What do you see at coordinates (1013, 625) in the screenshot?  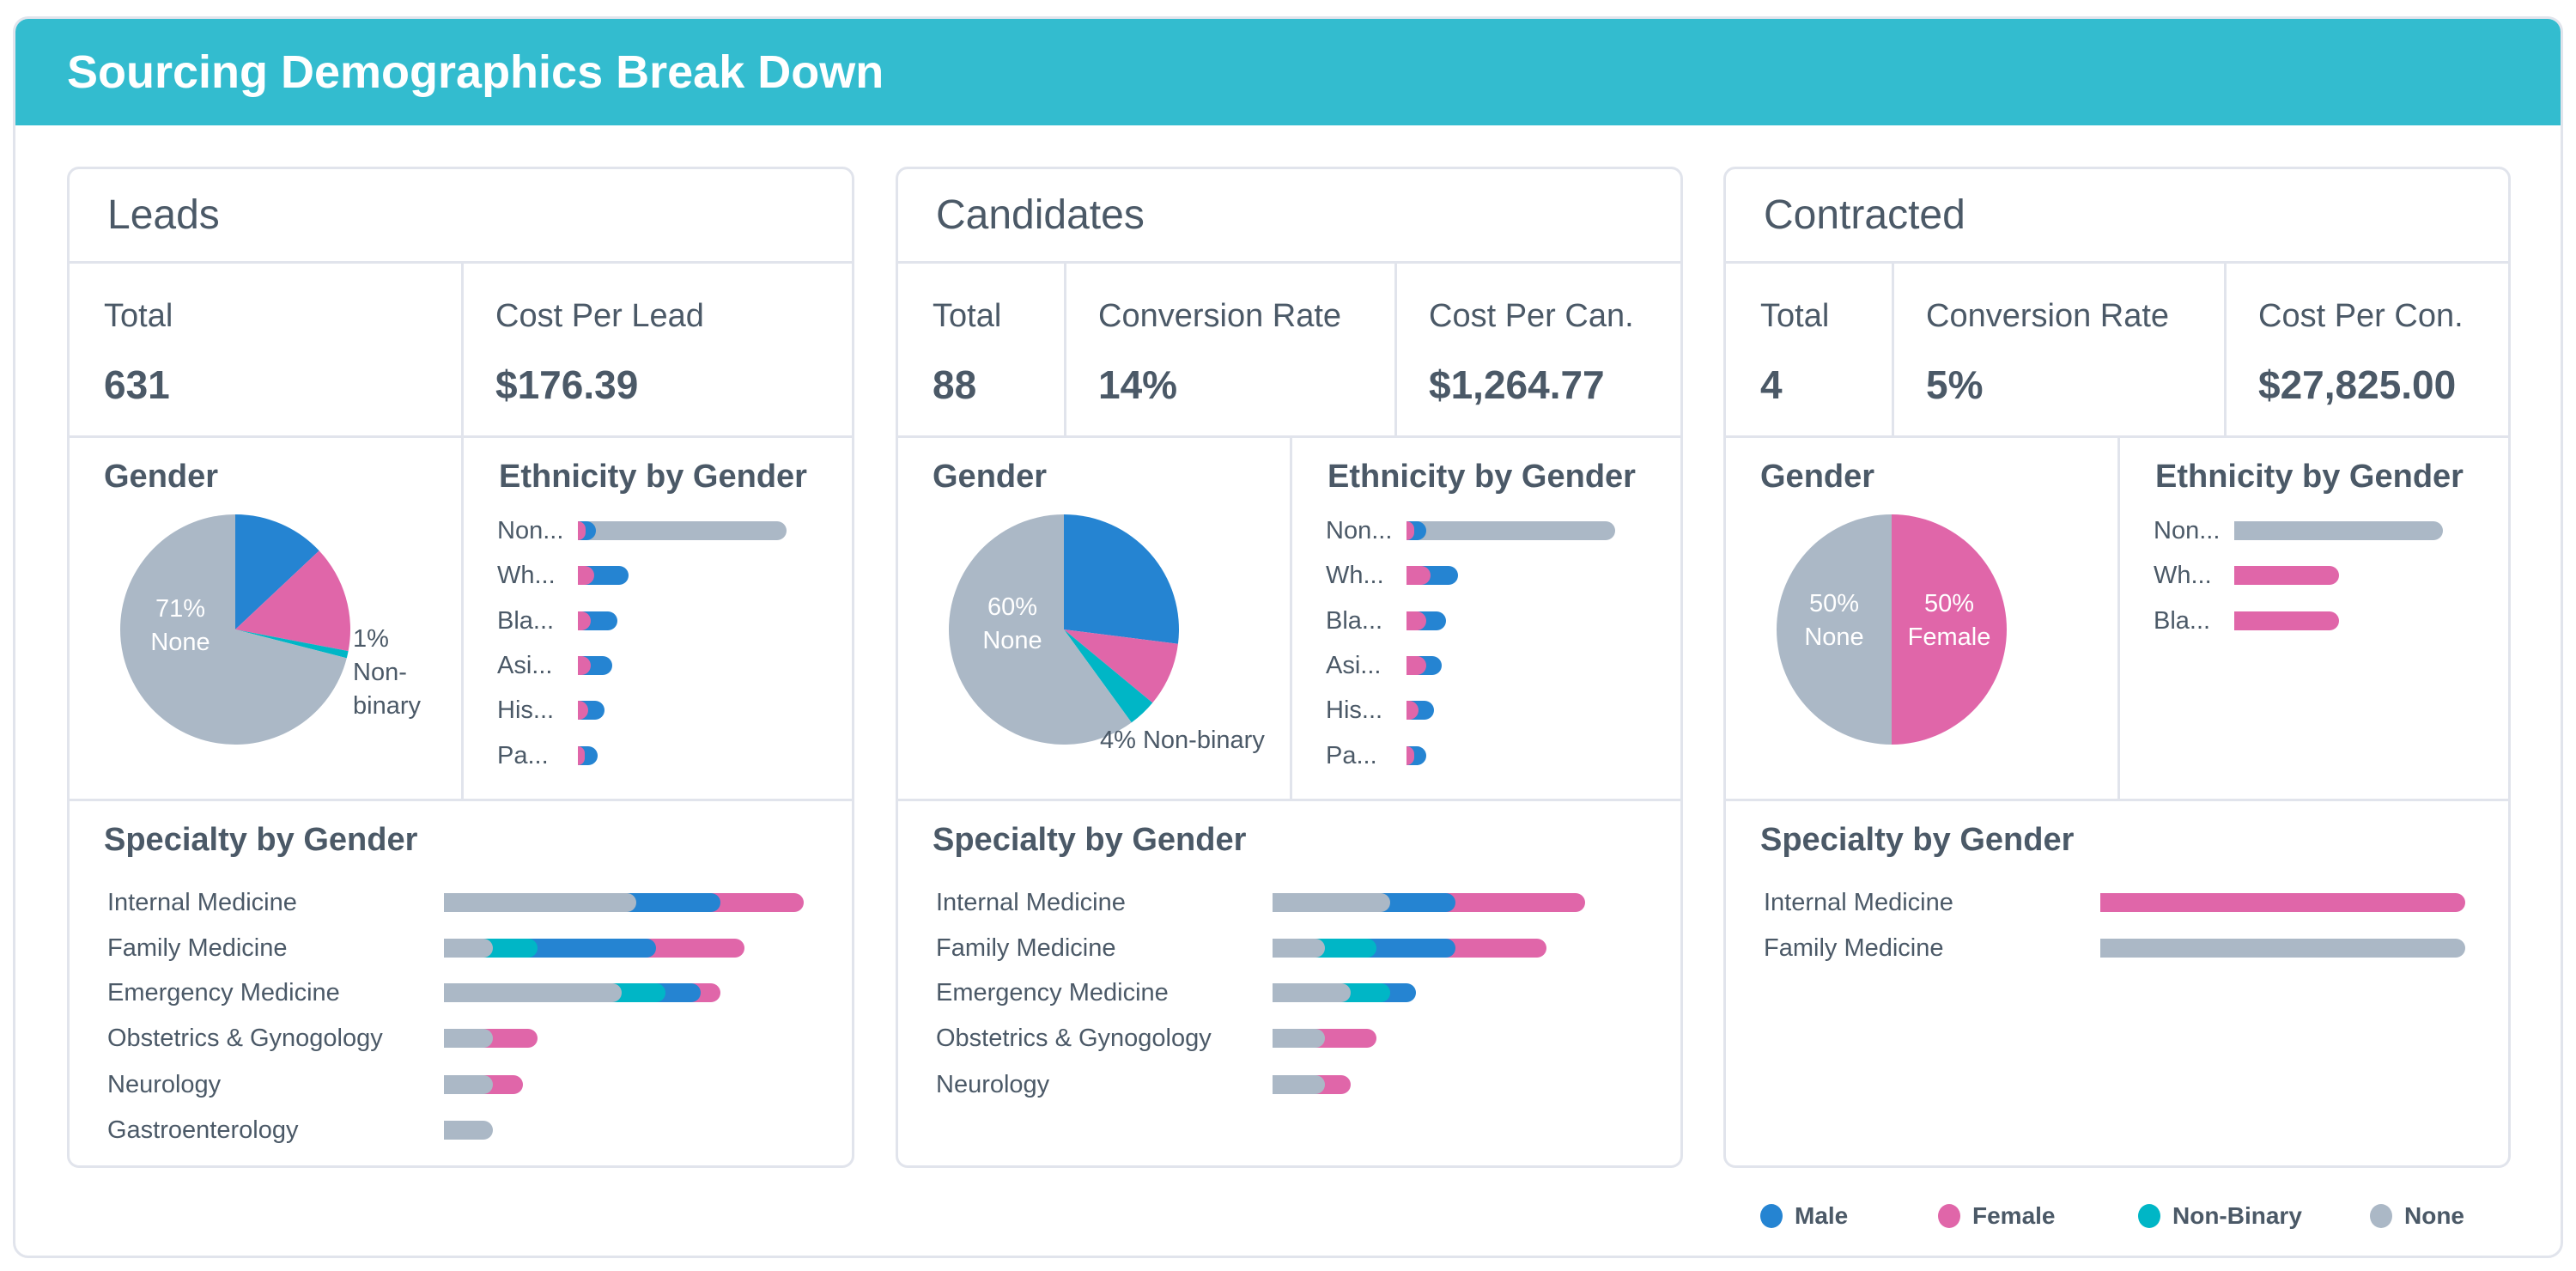 I see `pie-label: 60% None` at bounding box center [1013, 625].